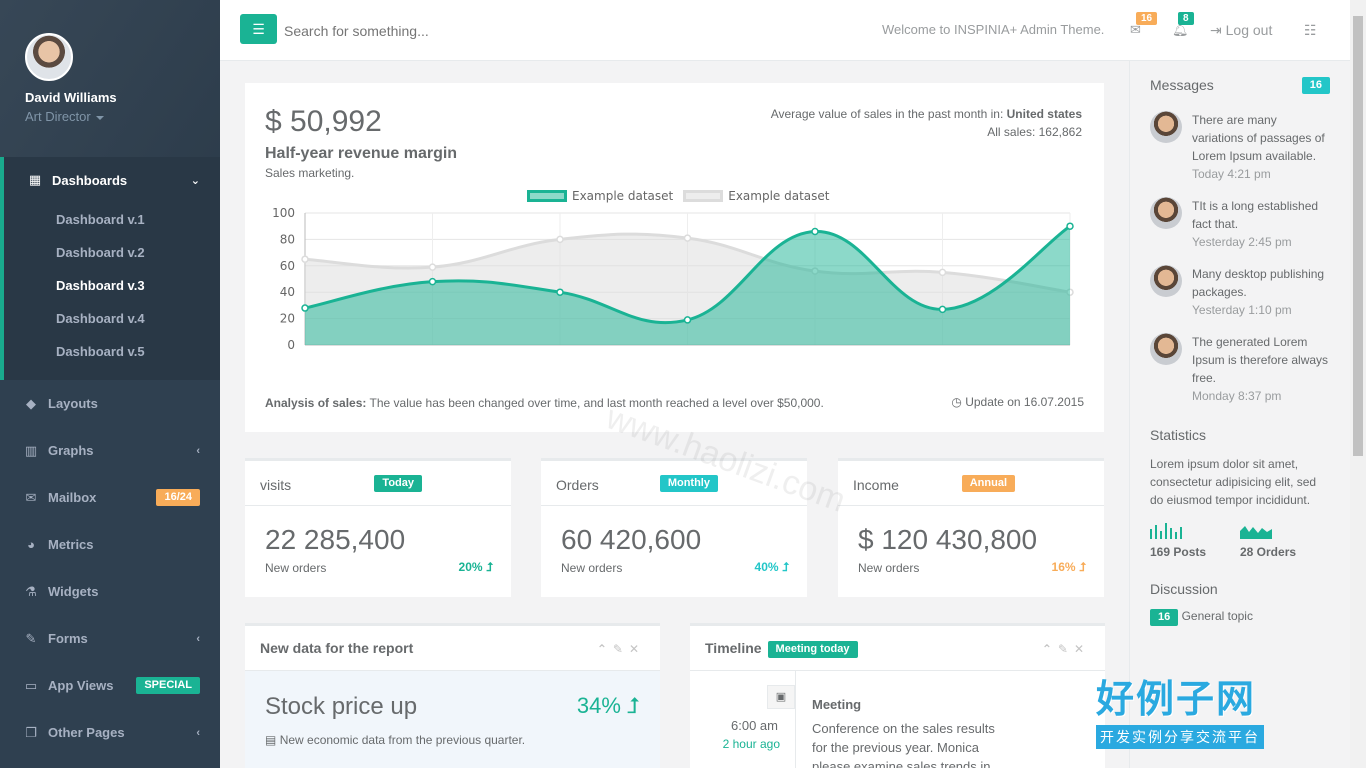  I want to click on messages-badge: 16, so click(1315, 85).